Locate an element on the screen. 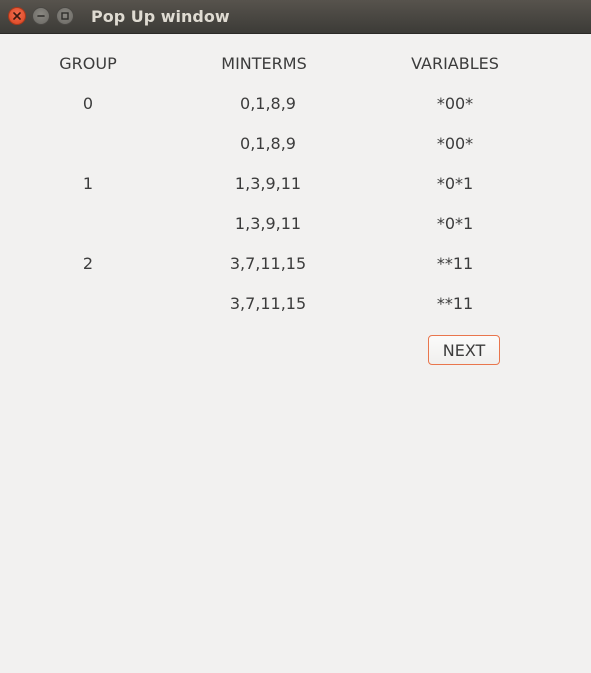  window-title: Pop Up window is located at coordinates (160, 16).